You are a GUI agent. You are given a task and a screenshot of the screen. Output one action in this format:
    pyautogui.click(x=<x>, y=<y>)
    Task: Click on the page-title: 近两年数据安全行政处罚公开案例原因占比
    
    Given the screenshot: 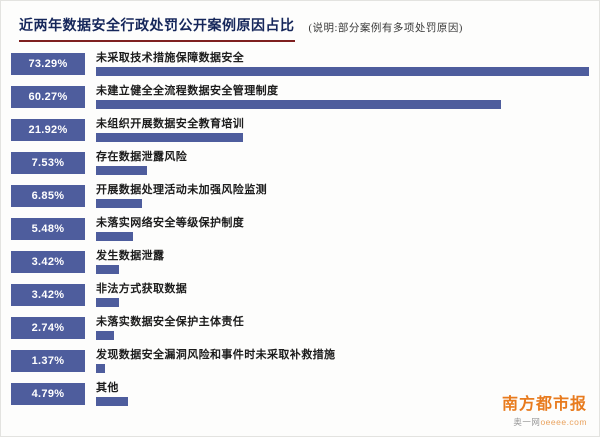 What is the action you would take?
    pyautogui.click(x=157, y=28)
    